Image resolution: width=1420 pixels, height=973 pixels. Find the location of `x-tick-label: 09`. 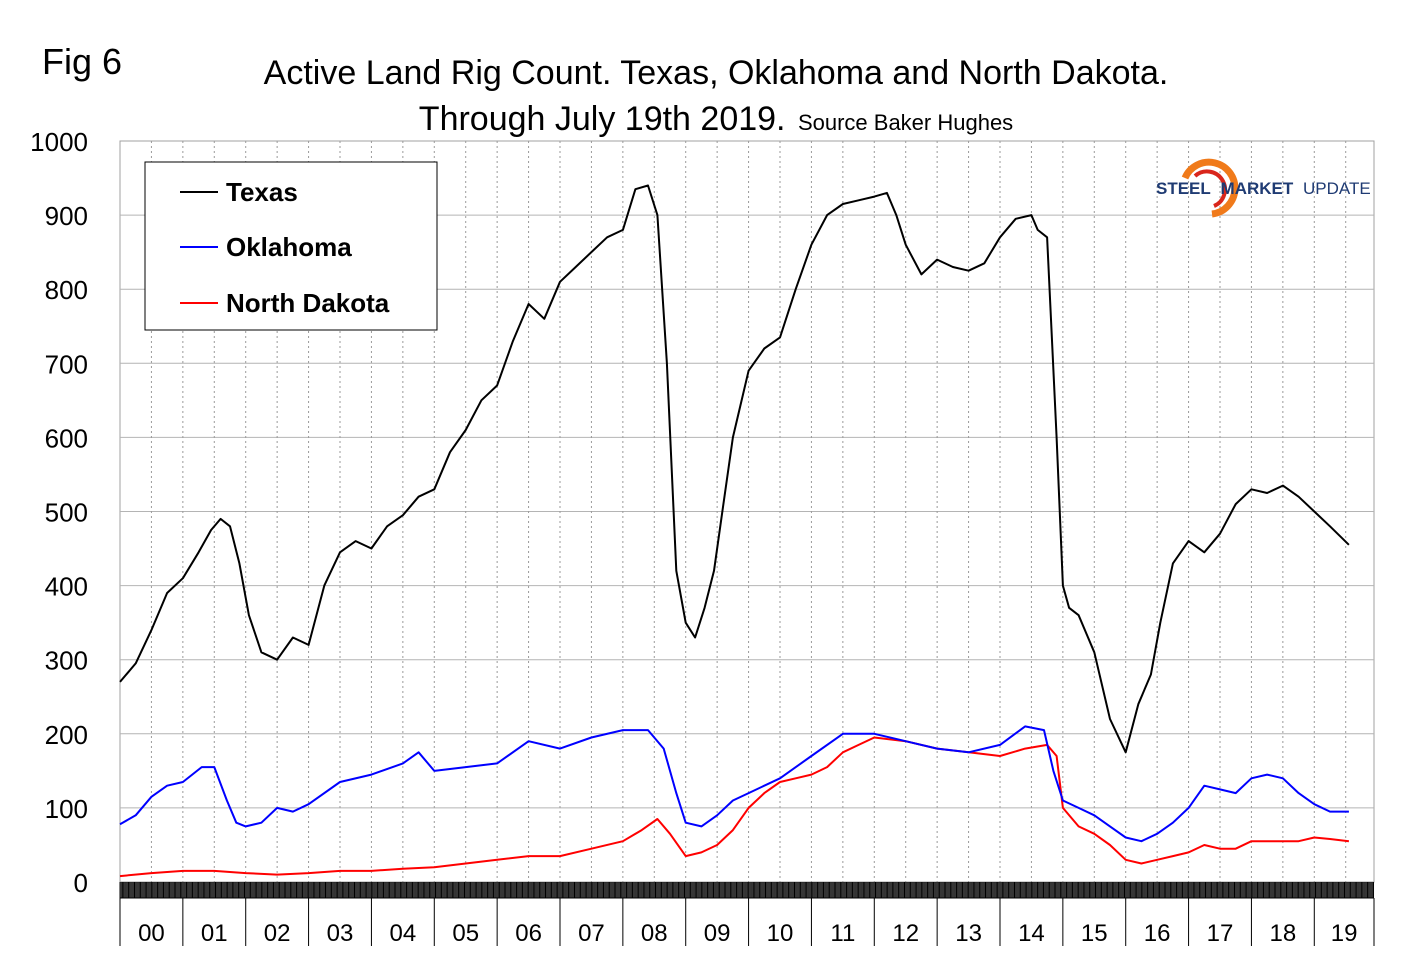

x-tick-label: 09 is located at coordinates (717, 933).